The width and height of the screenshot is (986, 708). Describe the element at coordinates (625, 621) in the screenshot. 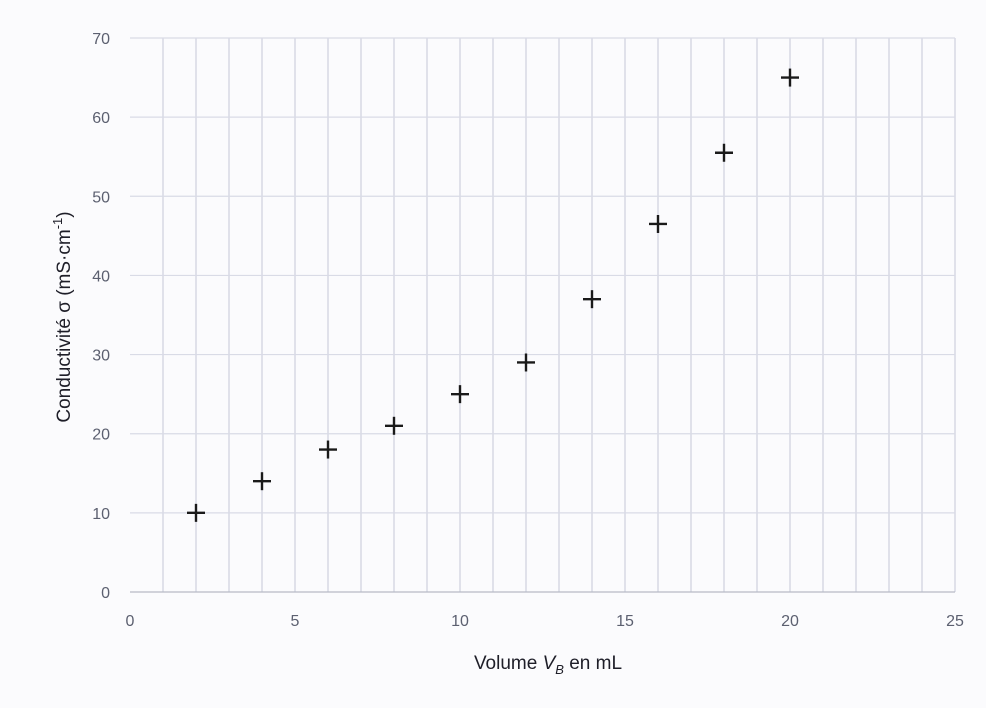

I see `x-tick-label: 15` at that location.